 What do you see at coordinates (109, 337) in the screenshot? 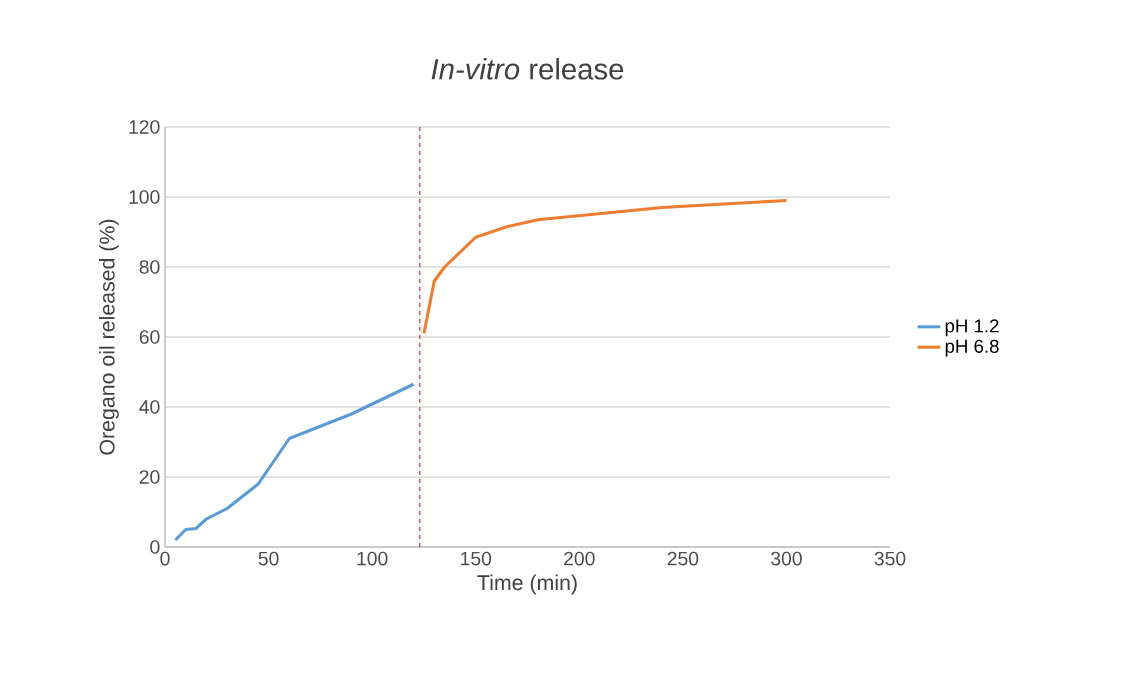
I see `y-axis-title: Oregano oil released (%)` at bounding box center [109, 337].